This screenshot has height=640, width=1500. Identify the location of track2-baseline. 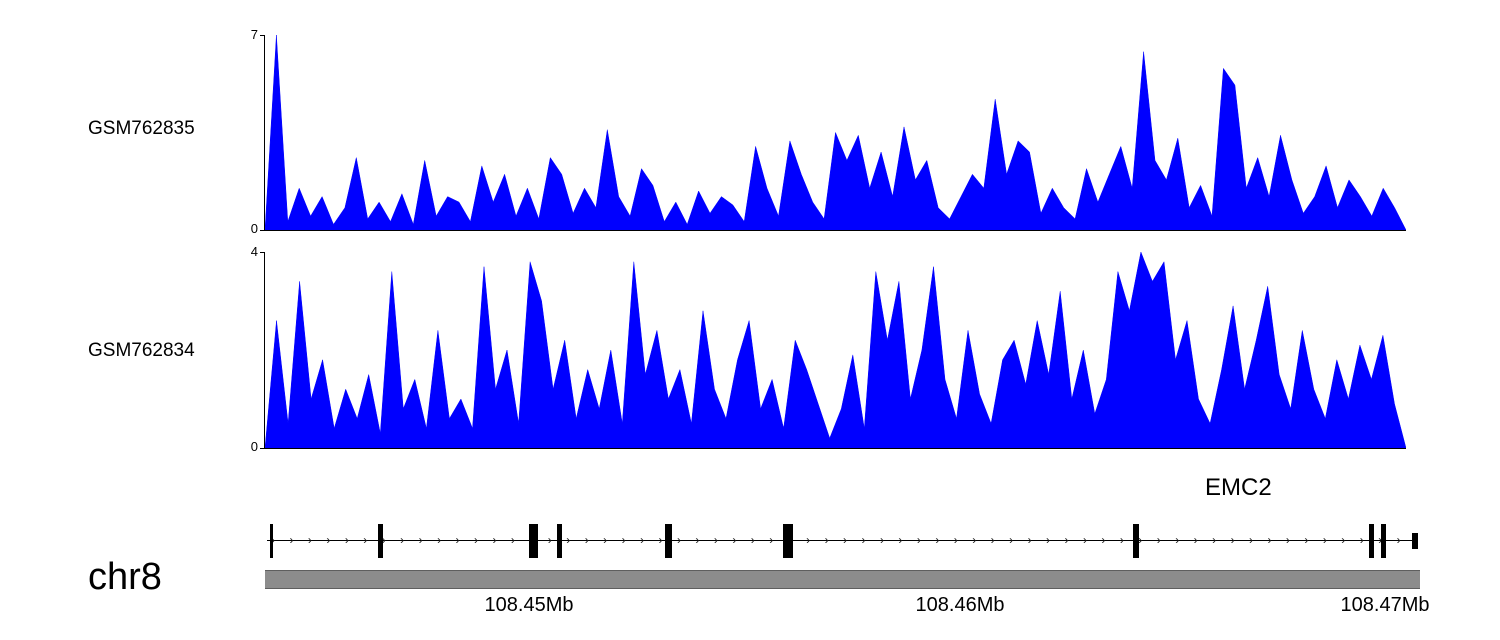
(835, 448).